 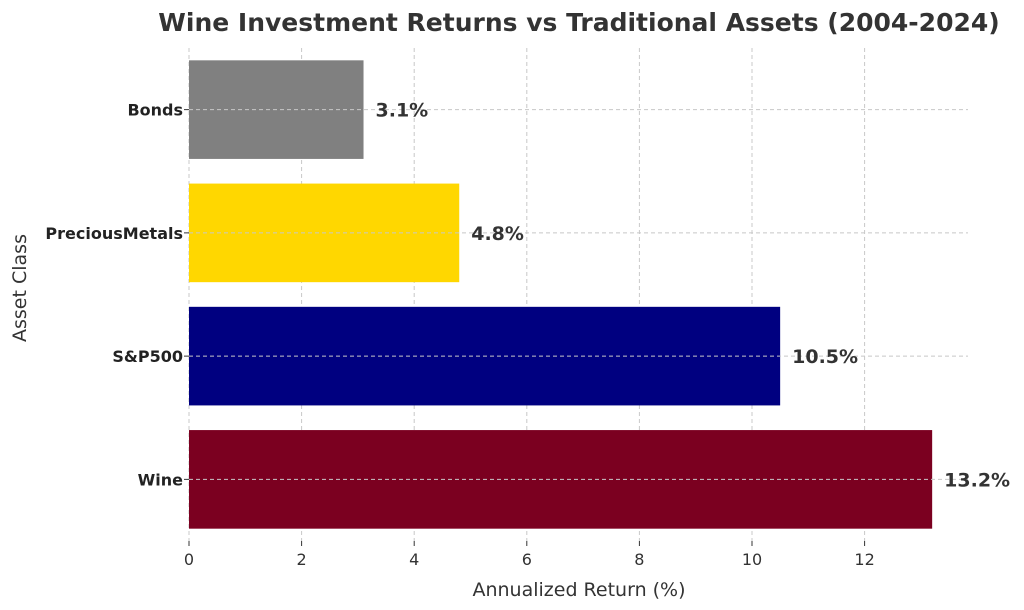 What do you see at coordinates (147, 356) in the screenshot?
I see `category-label: S&P500` at bounding box center [147, 356].